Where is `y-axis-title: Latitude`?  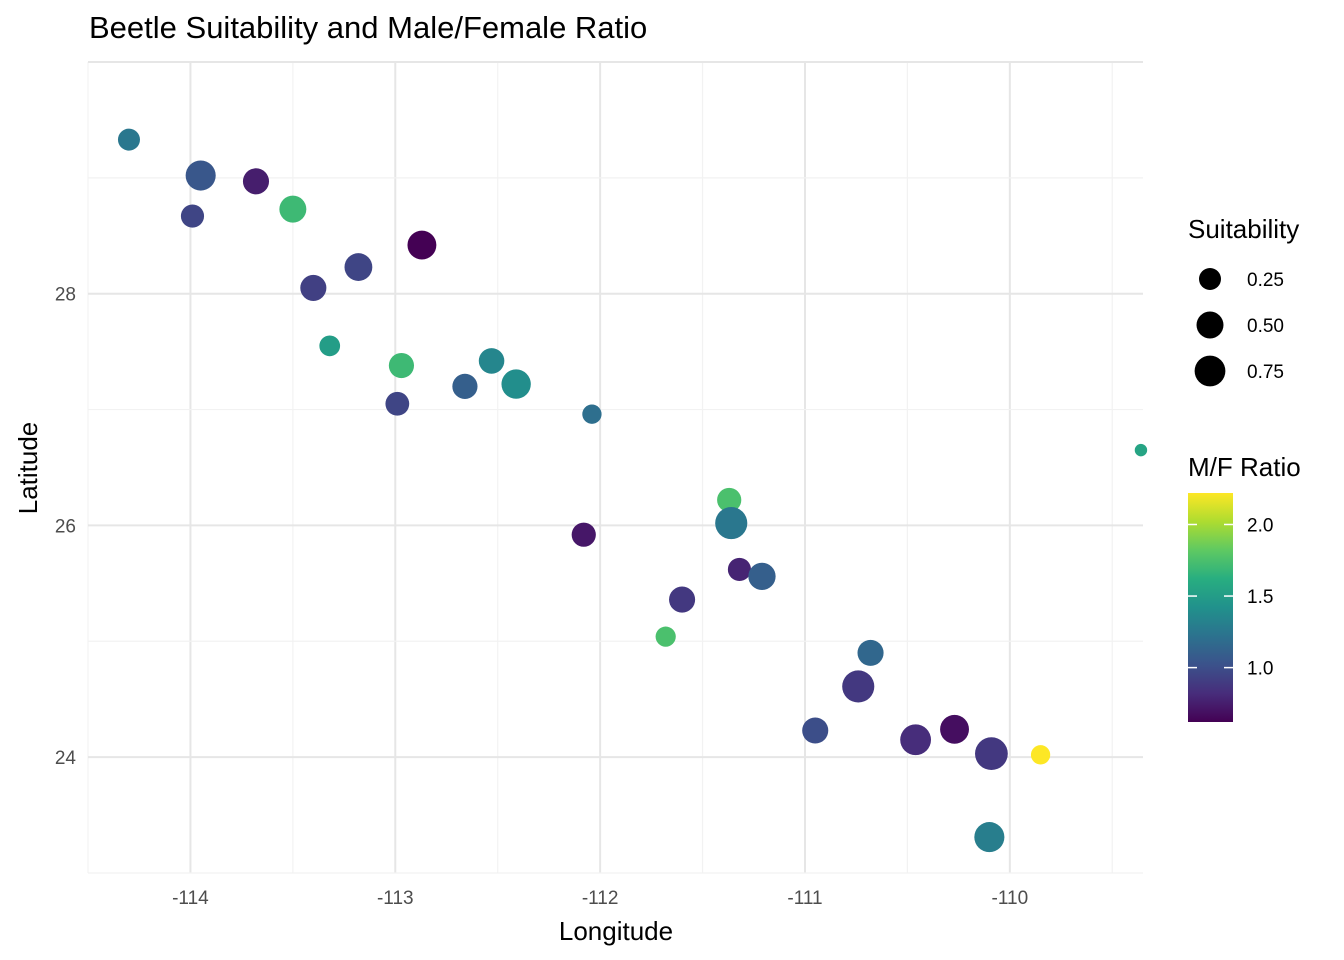 y-axis-title: Latitude is located at coordinates (28, 468).